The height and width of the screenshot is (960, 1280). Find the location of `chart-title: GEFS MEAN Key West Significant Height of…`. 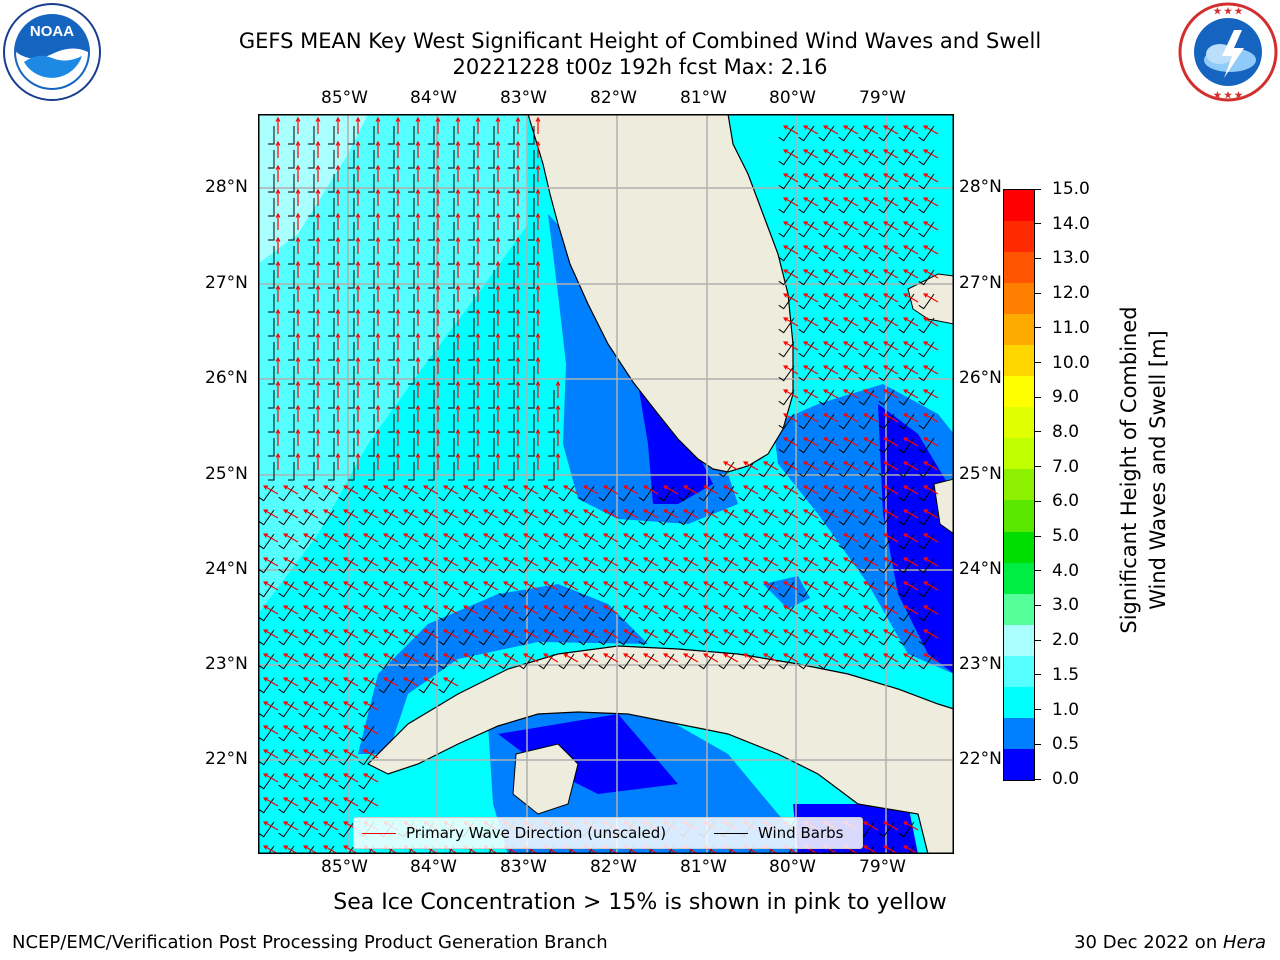

chart-title: GEFS MEAN Key West Significant Height of… is located at coordinates (640, 54).